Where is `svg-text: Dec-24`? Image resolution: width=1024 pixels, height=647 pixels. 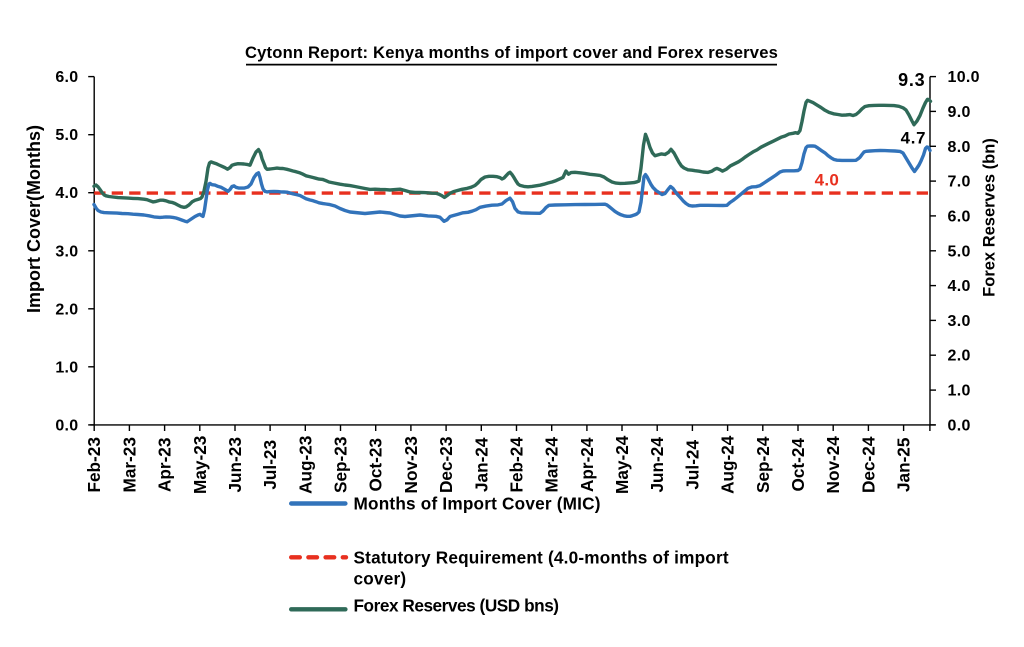 svg-text: Dec-24 is located at coordinates (868, 464).